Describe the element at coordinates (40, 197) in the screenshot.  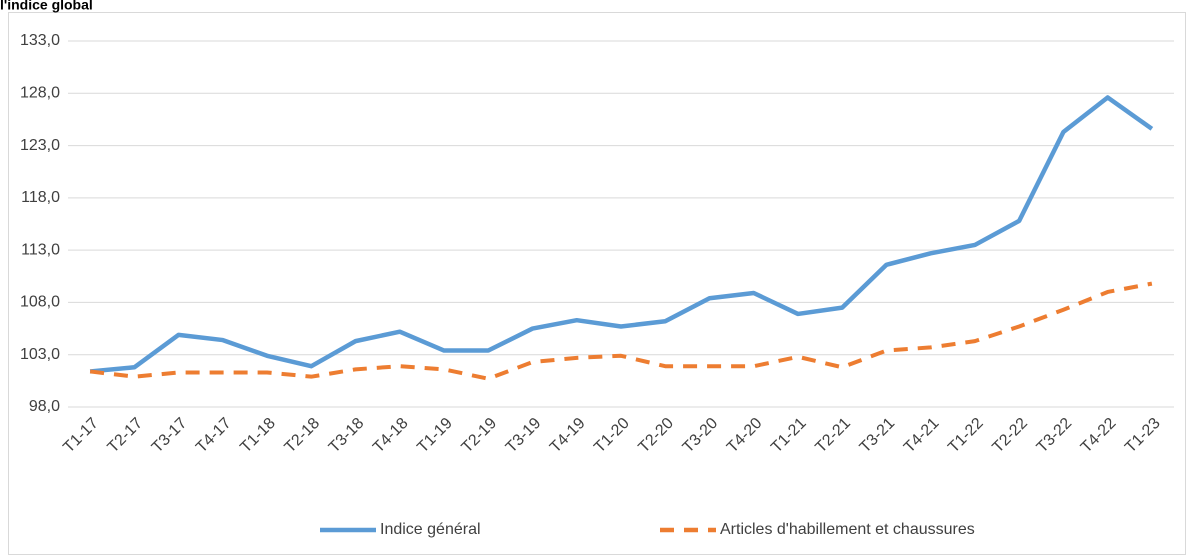
I see `y-tick-label: 118,0` at that location.